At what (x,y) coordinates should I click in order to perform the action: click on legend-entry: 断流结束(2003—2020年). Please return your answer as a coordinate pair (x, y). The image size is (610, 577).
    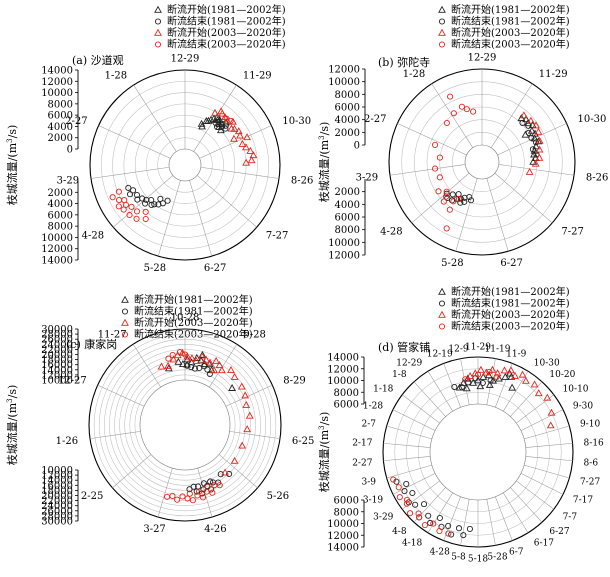
    Looking at the image, I should click on (510, 44).